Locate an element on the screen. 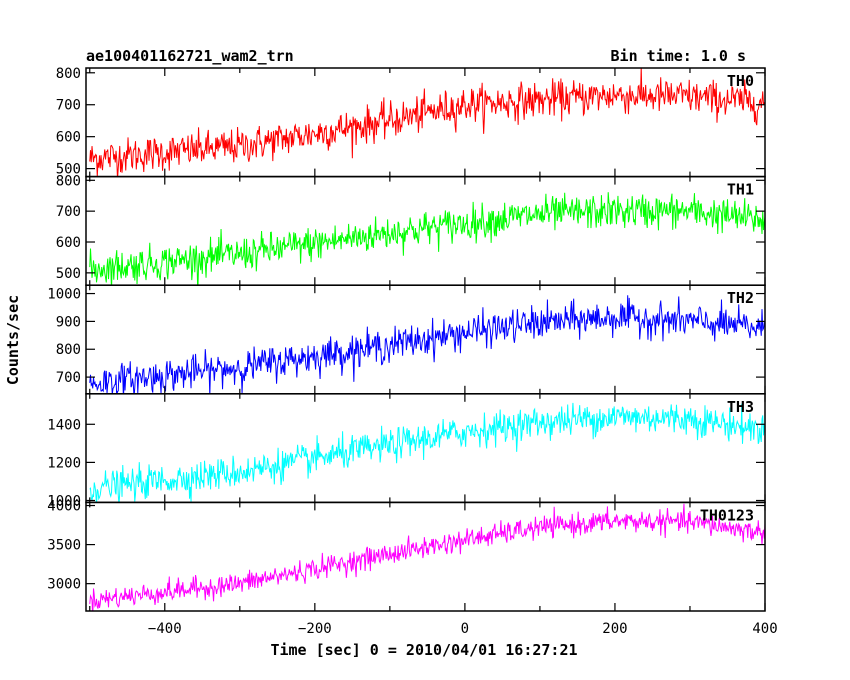 The image size is (850, 680). panel-th3: TH3 1000 1200 1400 is located at coordinates (406, 451).